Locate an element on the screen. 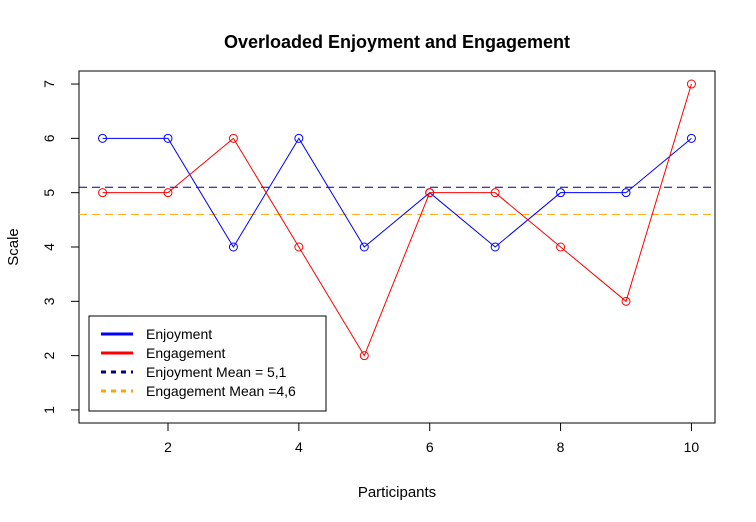 This screenshot has height=522, width=756. x-axis-label: Participants is located at coordinates (397, 492).